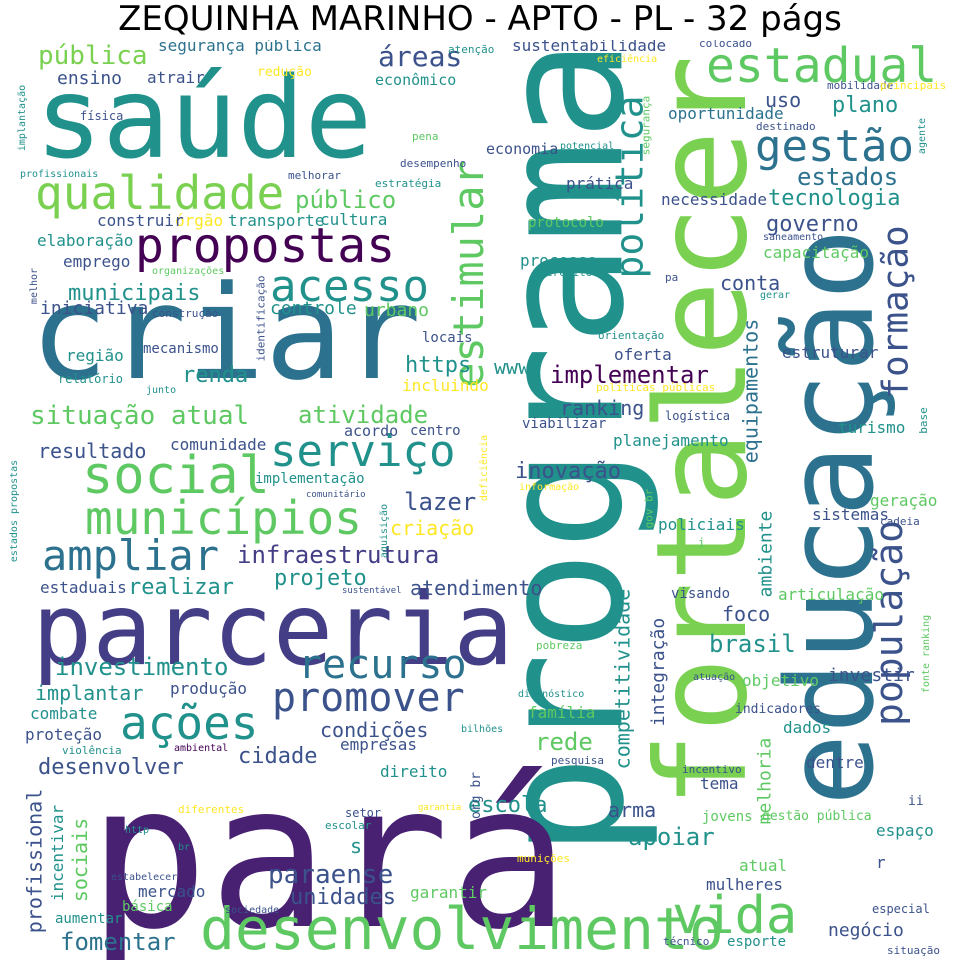  What do you see at coordinates (58, 853) in the screenshot?
I see `word-incentivar: incentivar` at bounding box center [58, 853].